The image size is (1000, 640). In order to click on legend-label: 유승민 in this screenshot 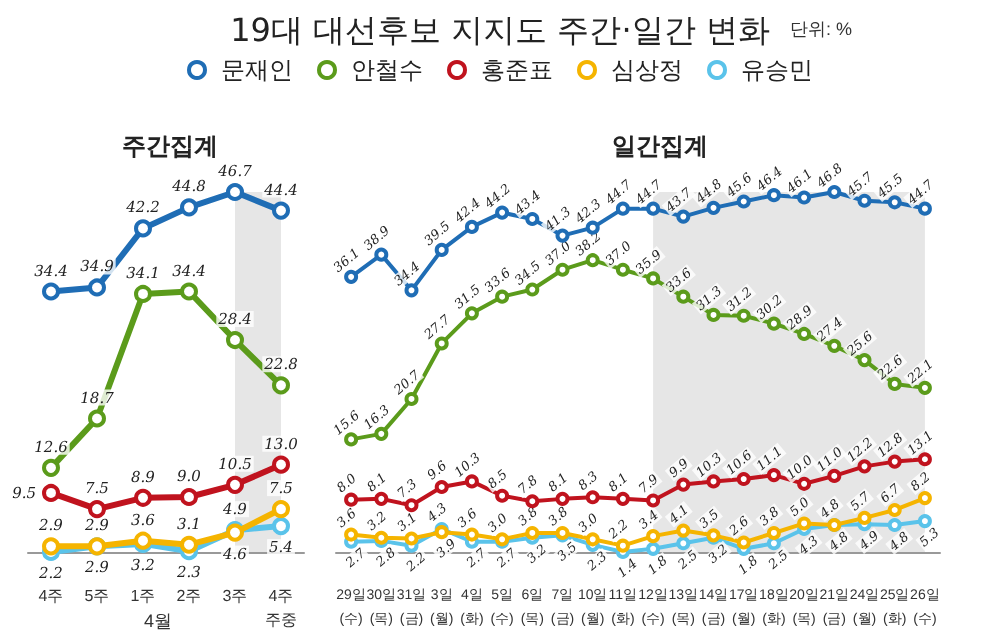, I will do `click(777, 70)`.